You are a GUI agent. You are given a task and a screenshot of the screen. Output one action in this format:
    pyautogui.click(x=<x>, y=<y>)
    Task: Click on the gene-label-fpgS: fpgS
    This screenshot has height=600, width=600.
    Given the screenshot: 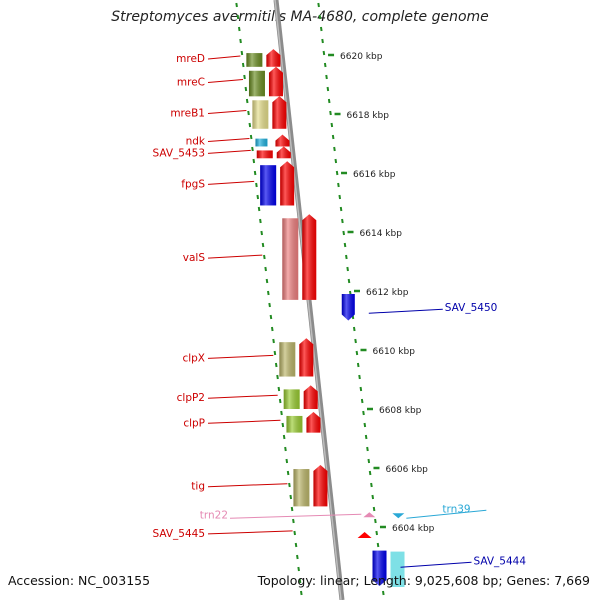 What is the action you would take?
    pyautogui.click(x=193, y=184)
    